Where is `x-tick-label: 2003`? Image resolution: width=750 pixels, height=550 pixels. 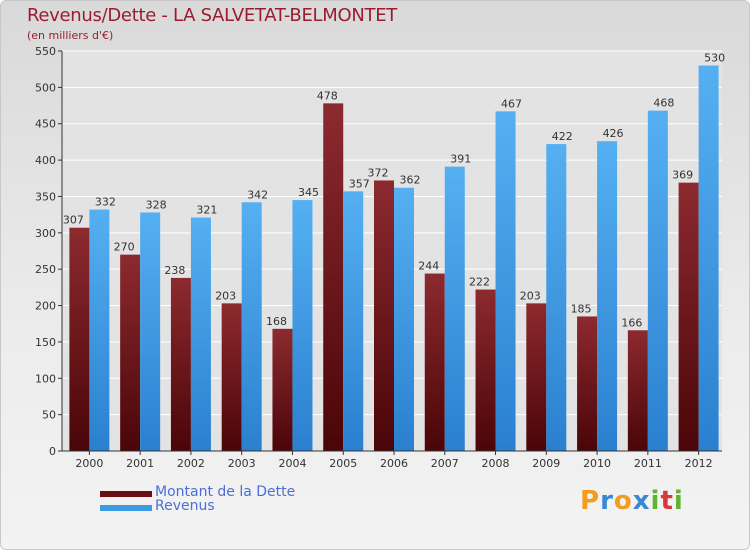
x-tick-label: 2003 is located at coordinates (242, 463).